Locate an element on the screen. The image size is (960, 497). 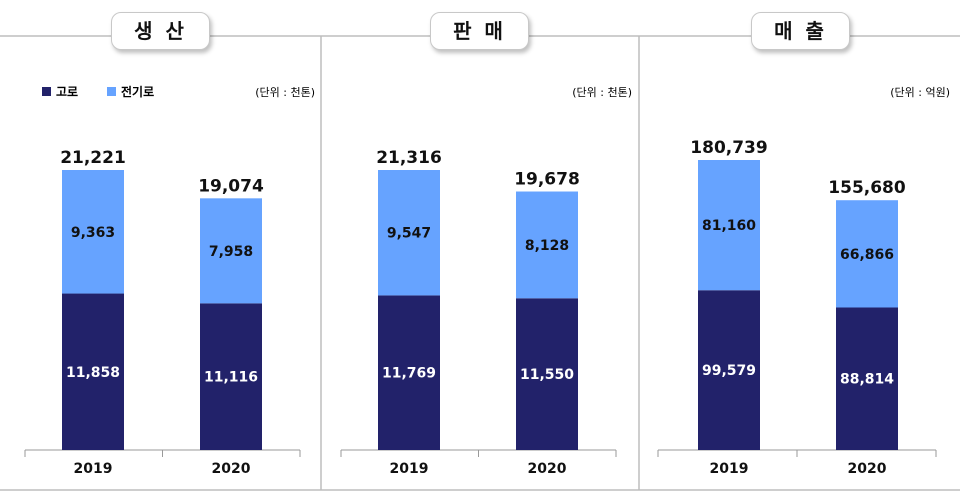
data-label-blast-furnace: 11,858 is located at coordinates (93, 373).